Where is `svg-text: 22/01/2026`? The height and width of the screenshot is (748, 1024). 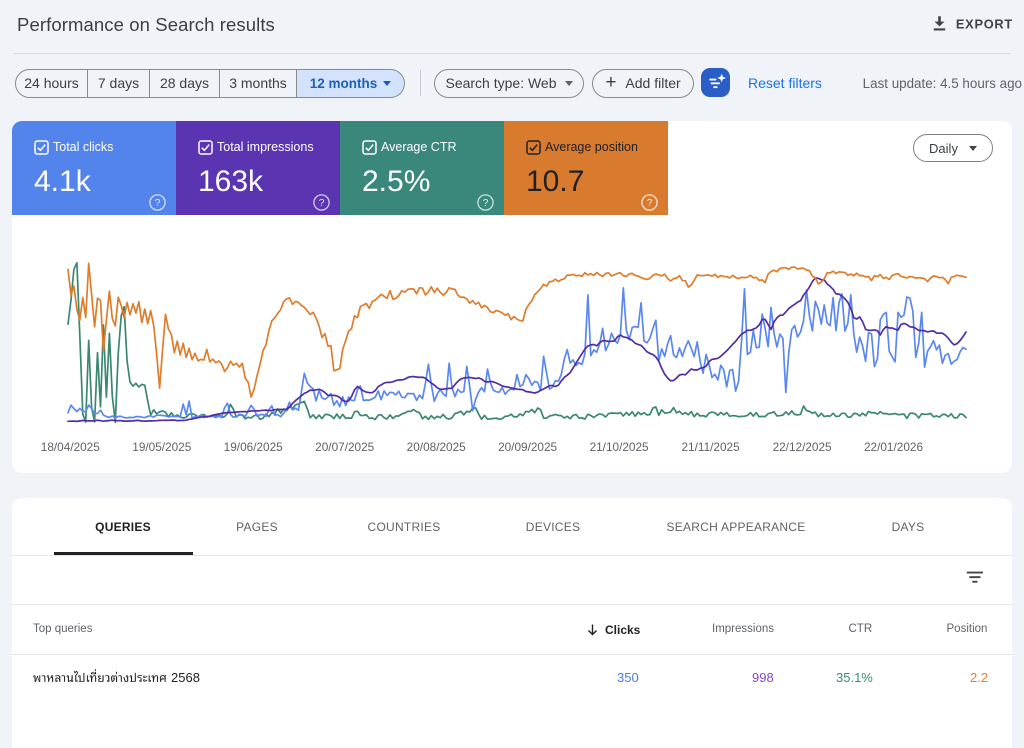
svg-text: 22/01/2026 is located at coordinates (893, 447).